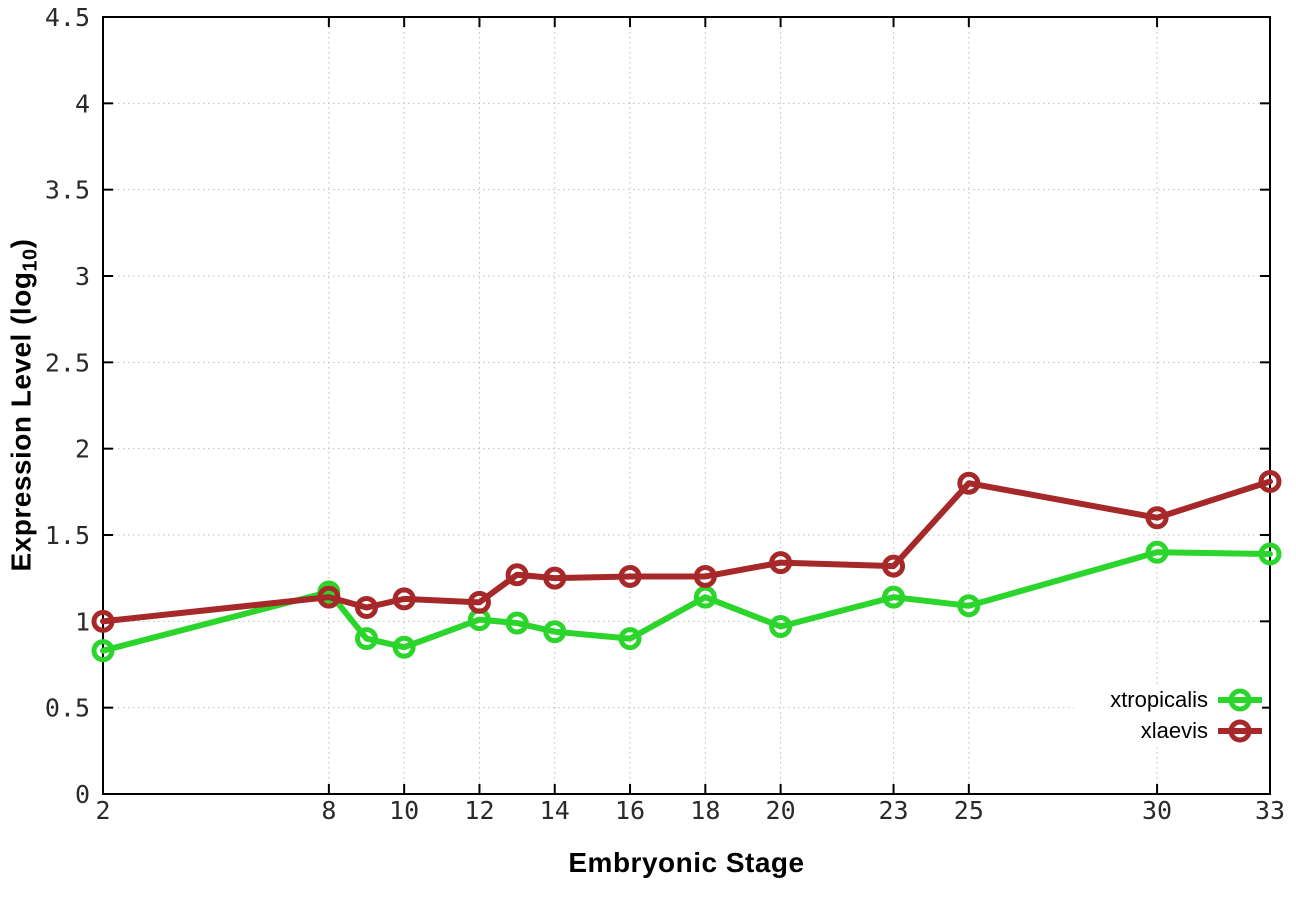  What do you see at coordinates (969, 810) in the screenshot?
I see `x-tick-label: 25` at bounding box center [969, 810].